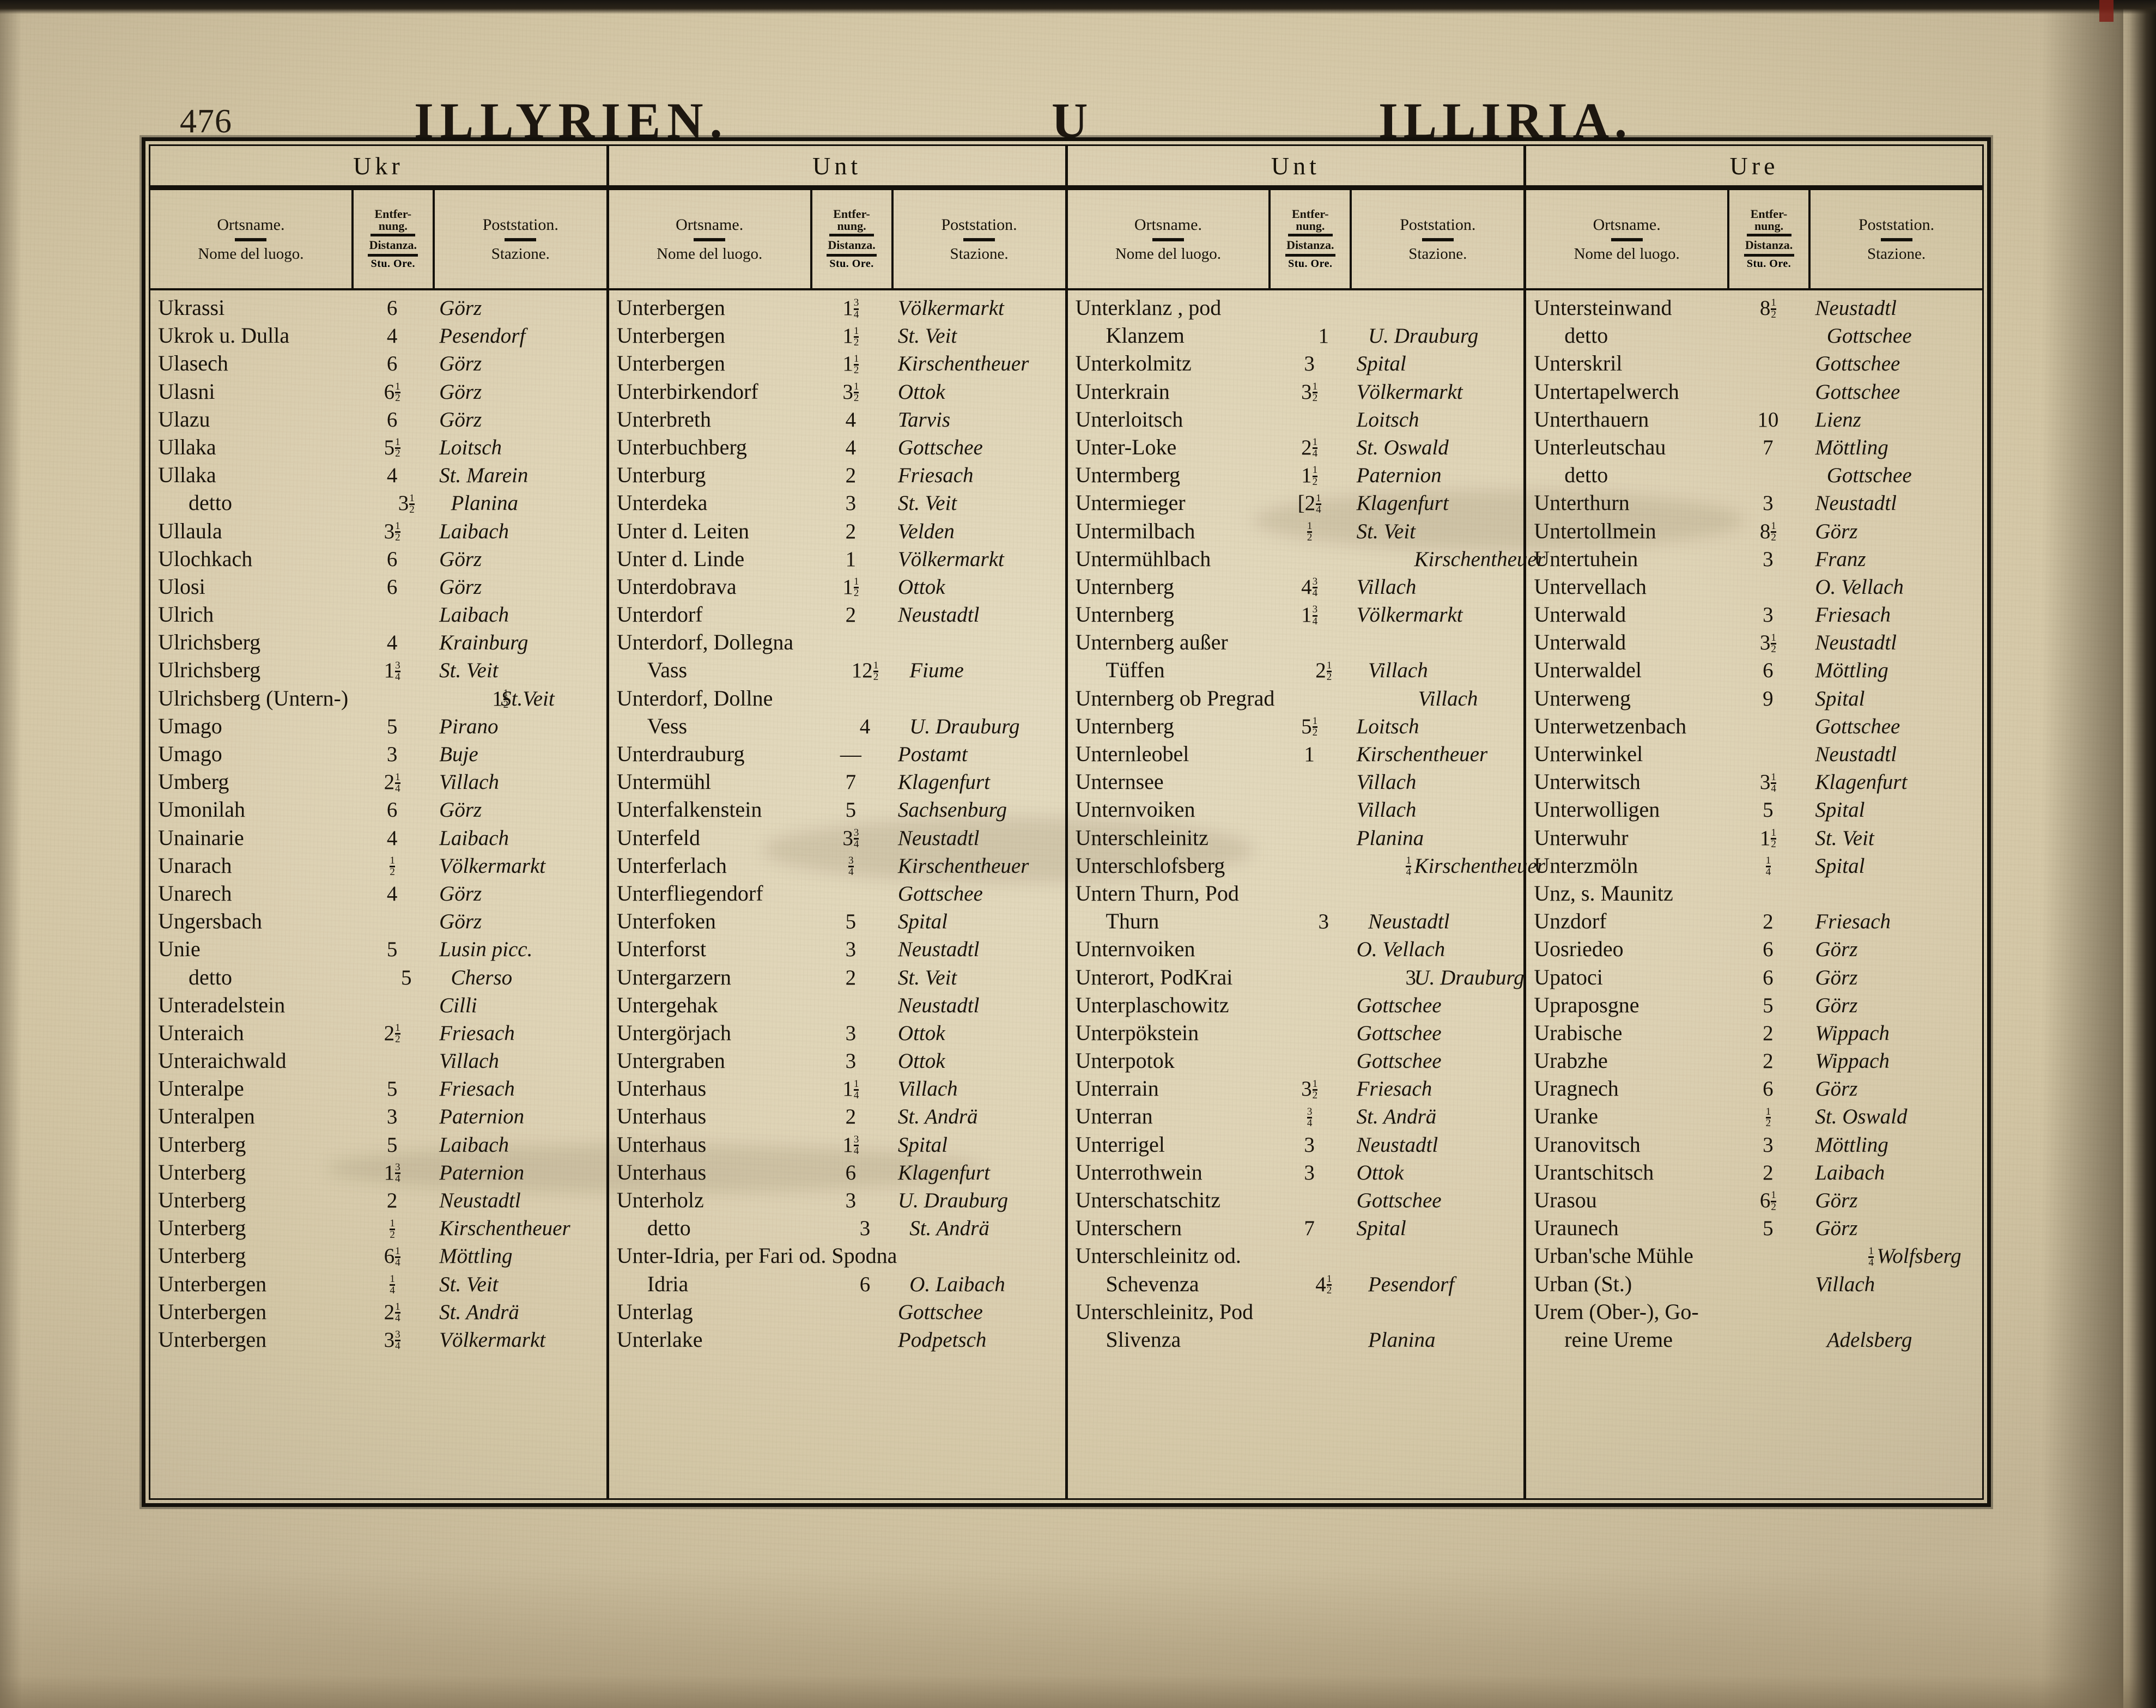  I want to click on table-row: Untervellach O. Vellach, so click(1754, 588).